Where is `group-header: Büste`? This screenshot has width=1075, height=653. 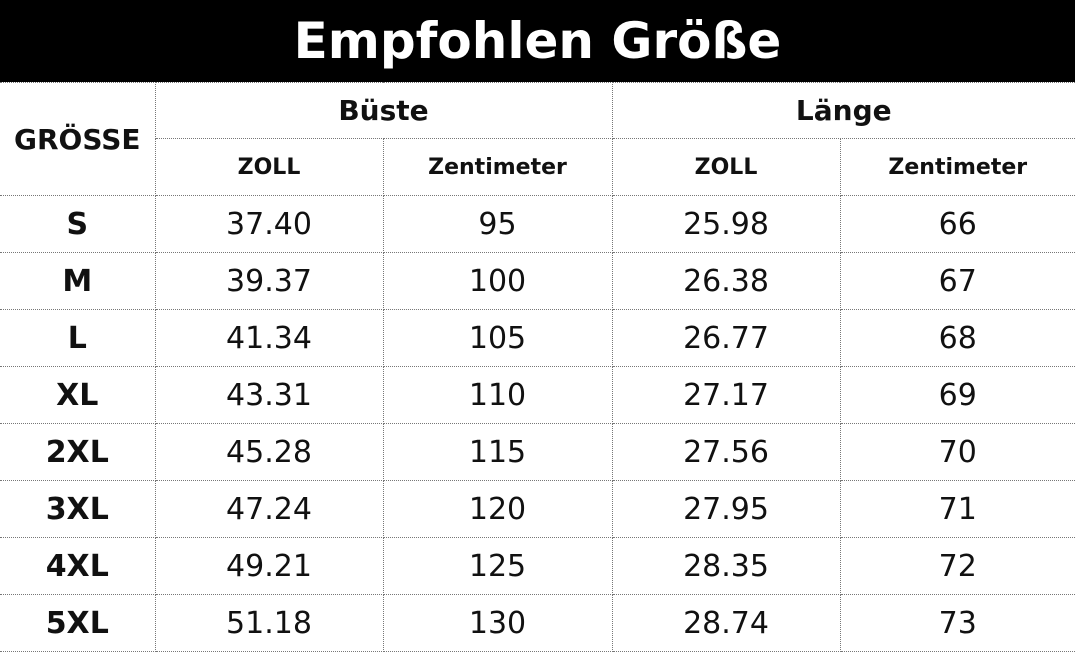
group-header: Büste is located at coordinates (383, 110).